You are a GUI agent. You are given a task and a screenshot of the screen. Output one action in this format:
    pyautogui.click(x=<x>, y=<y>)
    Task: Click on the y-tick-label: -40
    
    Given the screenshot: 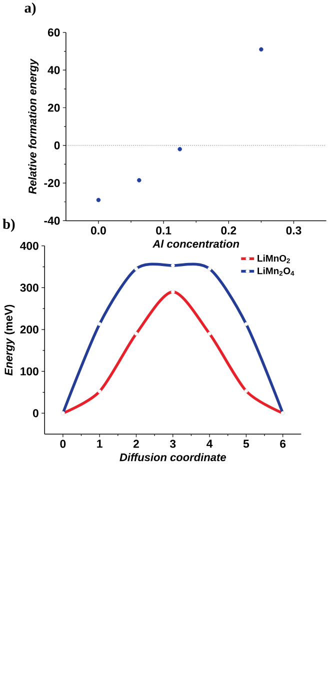 What is the action you would take?
    pyautogui.click(x=52, y=220)
    